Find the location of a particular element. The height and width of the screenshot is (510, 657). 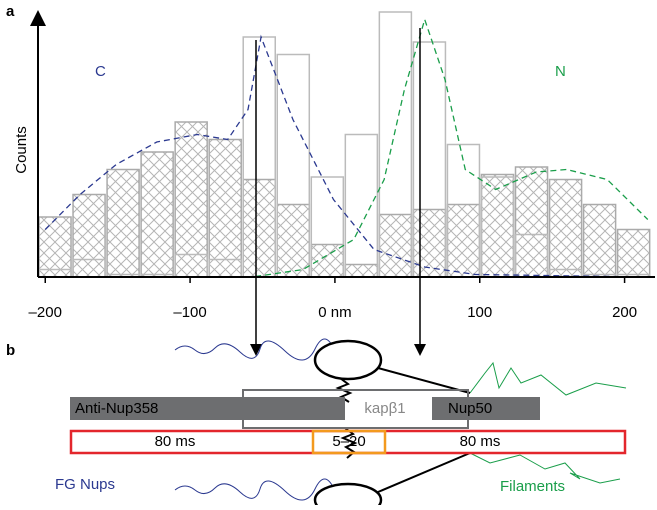

x-tick-label: –100 is located at coordinates (189, 312).